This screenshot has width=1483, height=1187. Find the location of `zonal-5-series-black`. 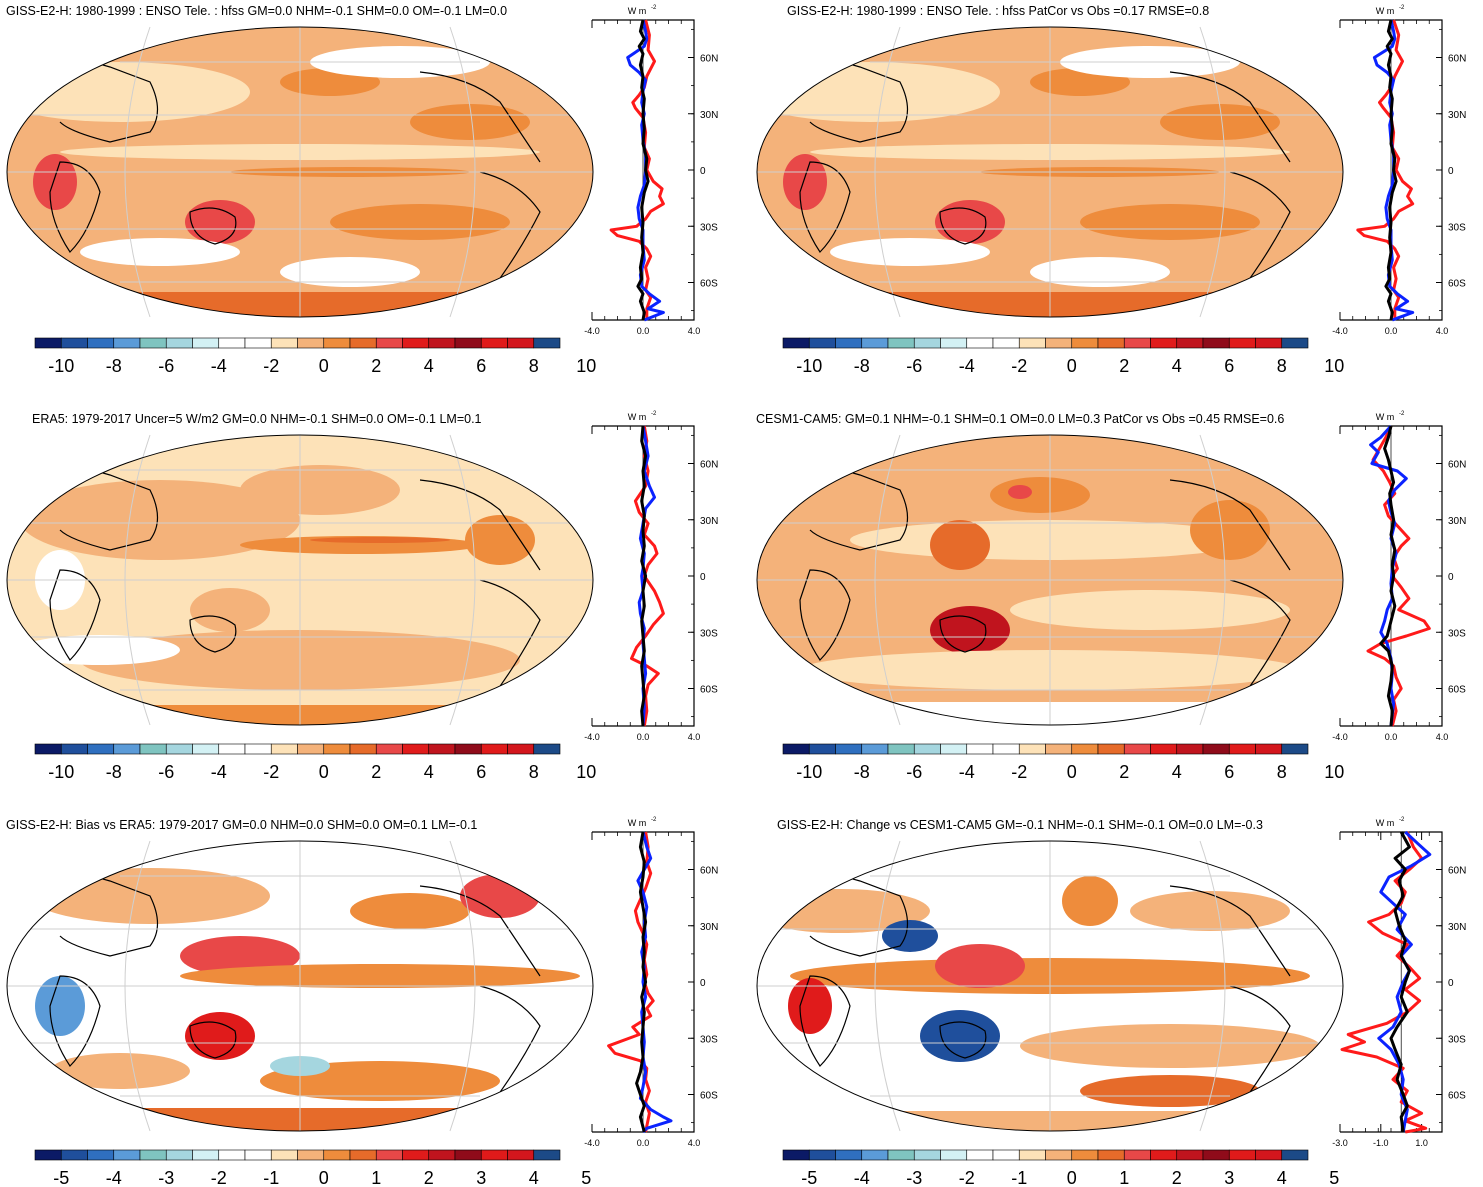

zonal-5-series-black is located at coordinates (641, 982).